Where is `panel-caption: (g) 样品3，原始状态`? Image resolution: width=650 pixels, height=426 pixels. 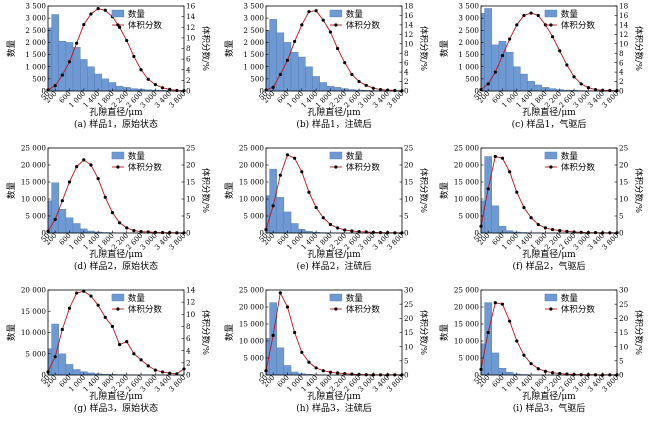
panel-caption: (g) 样品3，原始状态 is located at coordinates (116, 408).